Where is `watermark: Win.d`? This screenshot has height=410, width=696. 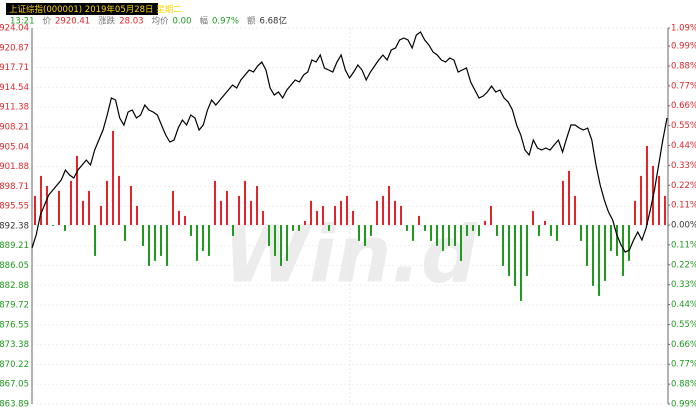
watermark: Win.d is located at coordinates (350, 255).